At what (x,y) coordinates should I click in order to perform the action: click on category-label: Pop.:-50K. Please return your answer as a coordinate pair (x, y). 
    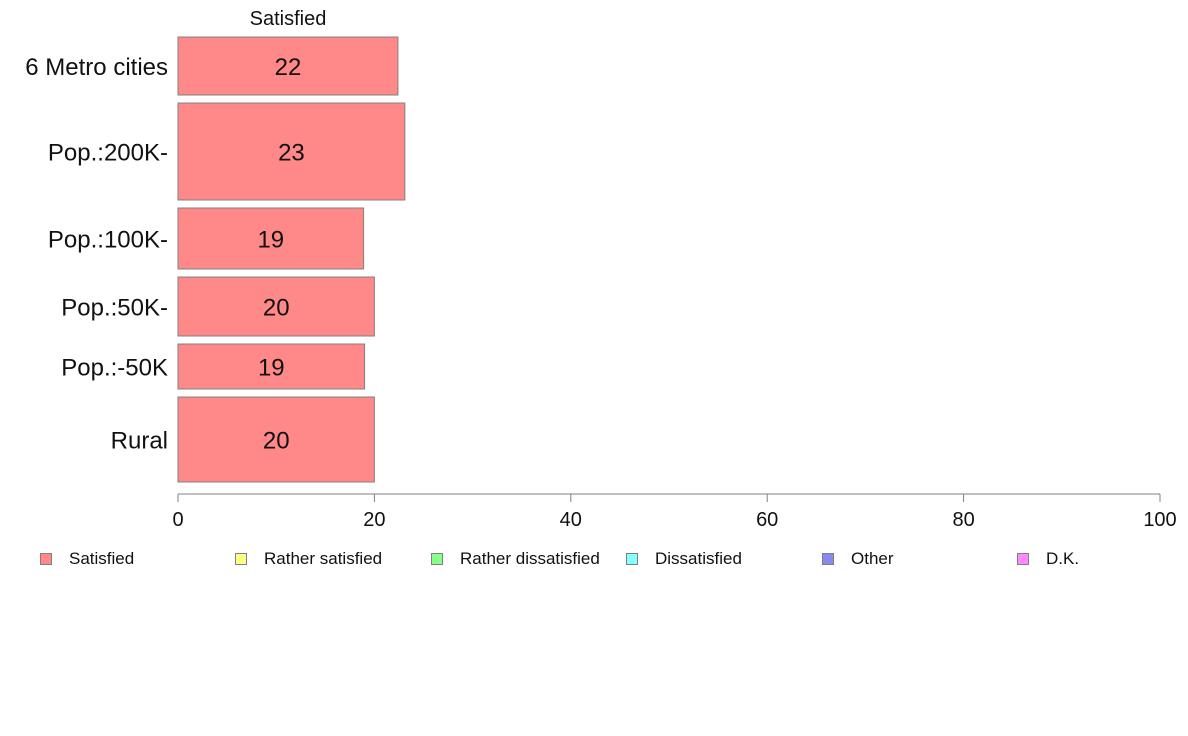
    Looking at the image, I should click on (114, 368).